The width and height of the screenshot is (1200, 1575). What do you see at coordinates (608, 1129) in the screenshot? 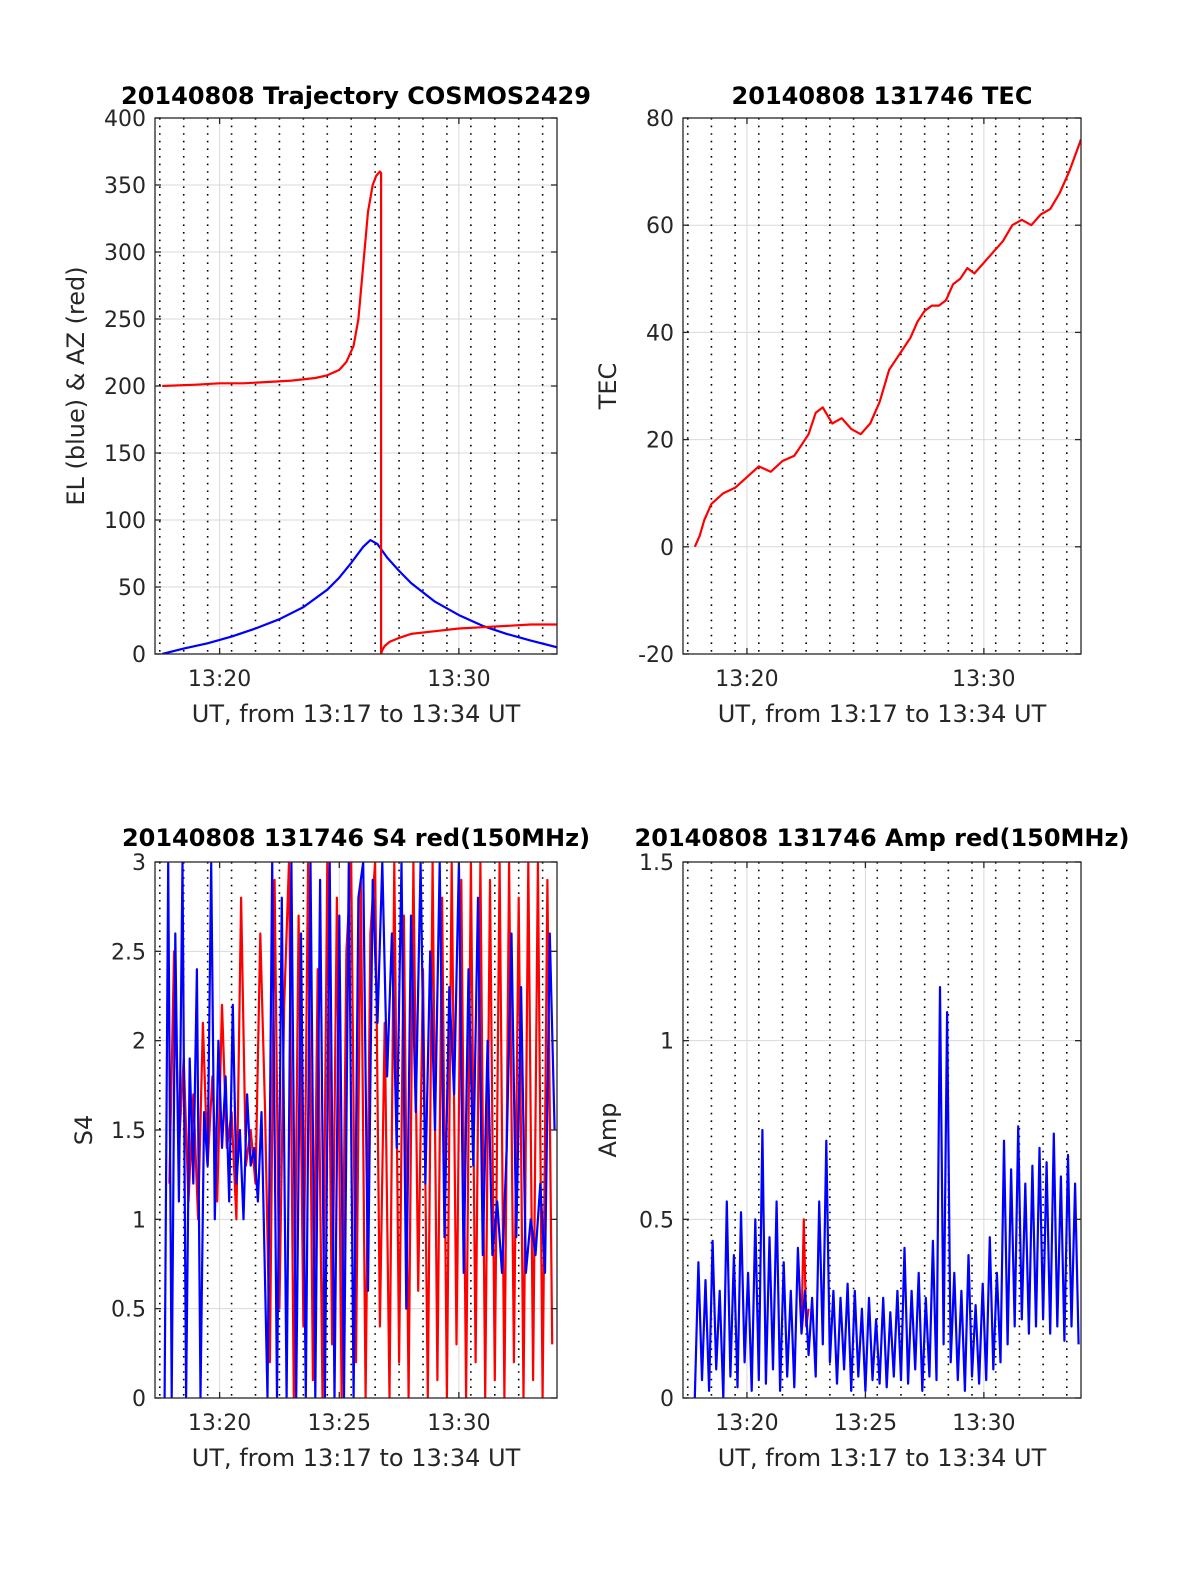
I see `amp-ylabel: Amp` at bounding box center [608, 1129].